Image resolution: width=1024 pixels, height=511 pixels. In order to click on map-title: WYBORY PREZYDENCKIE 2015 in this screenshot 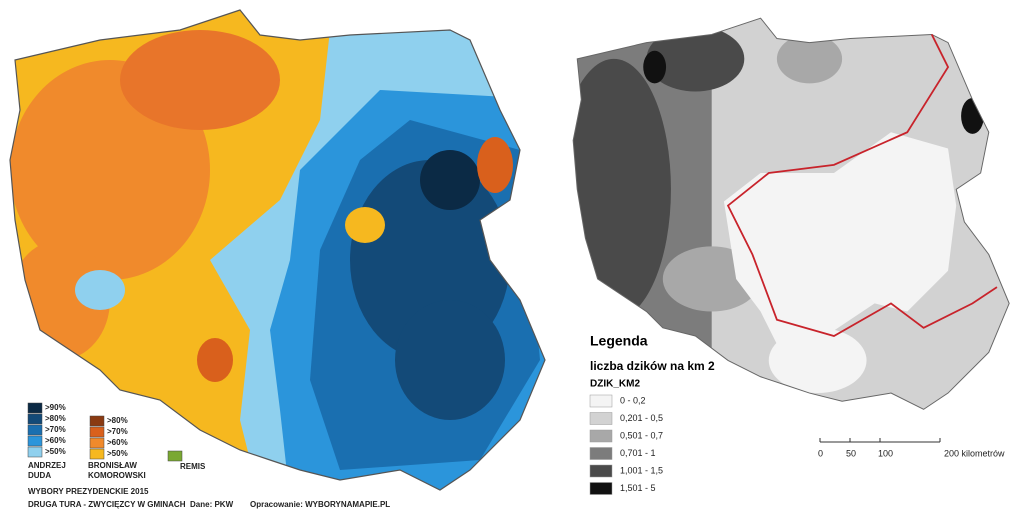, I will do `click(88, 491)`.